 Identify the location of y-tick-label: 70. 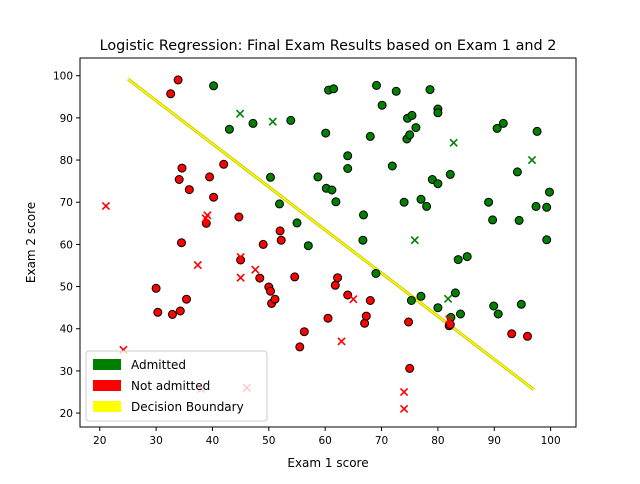
(66, 203).